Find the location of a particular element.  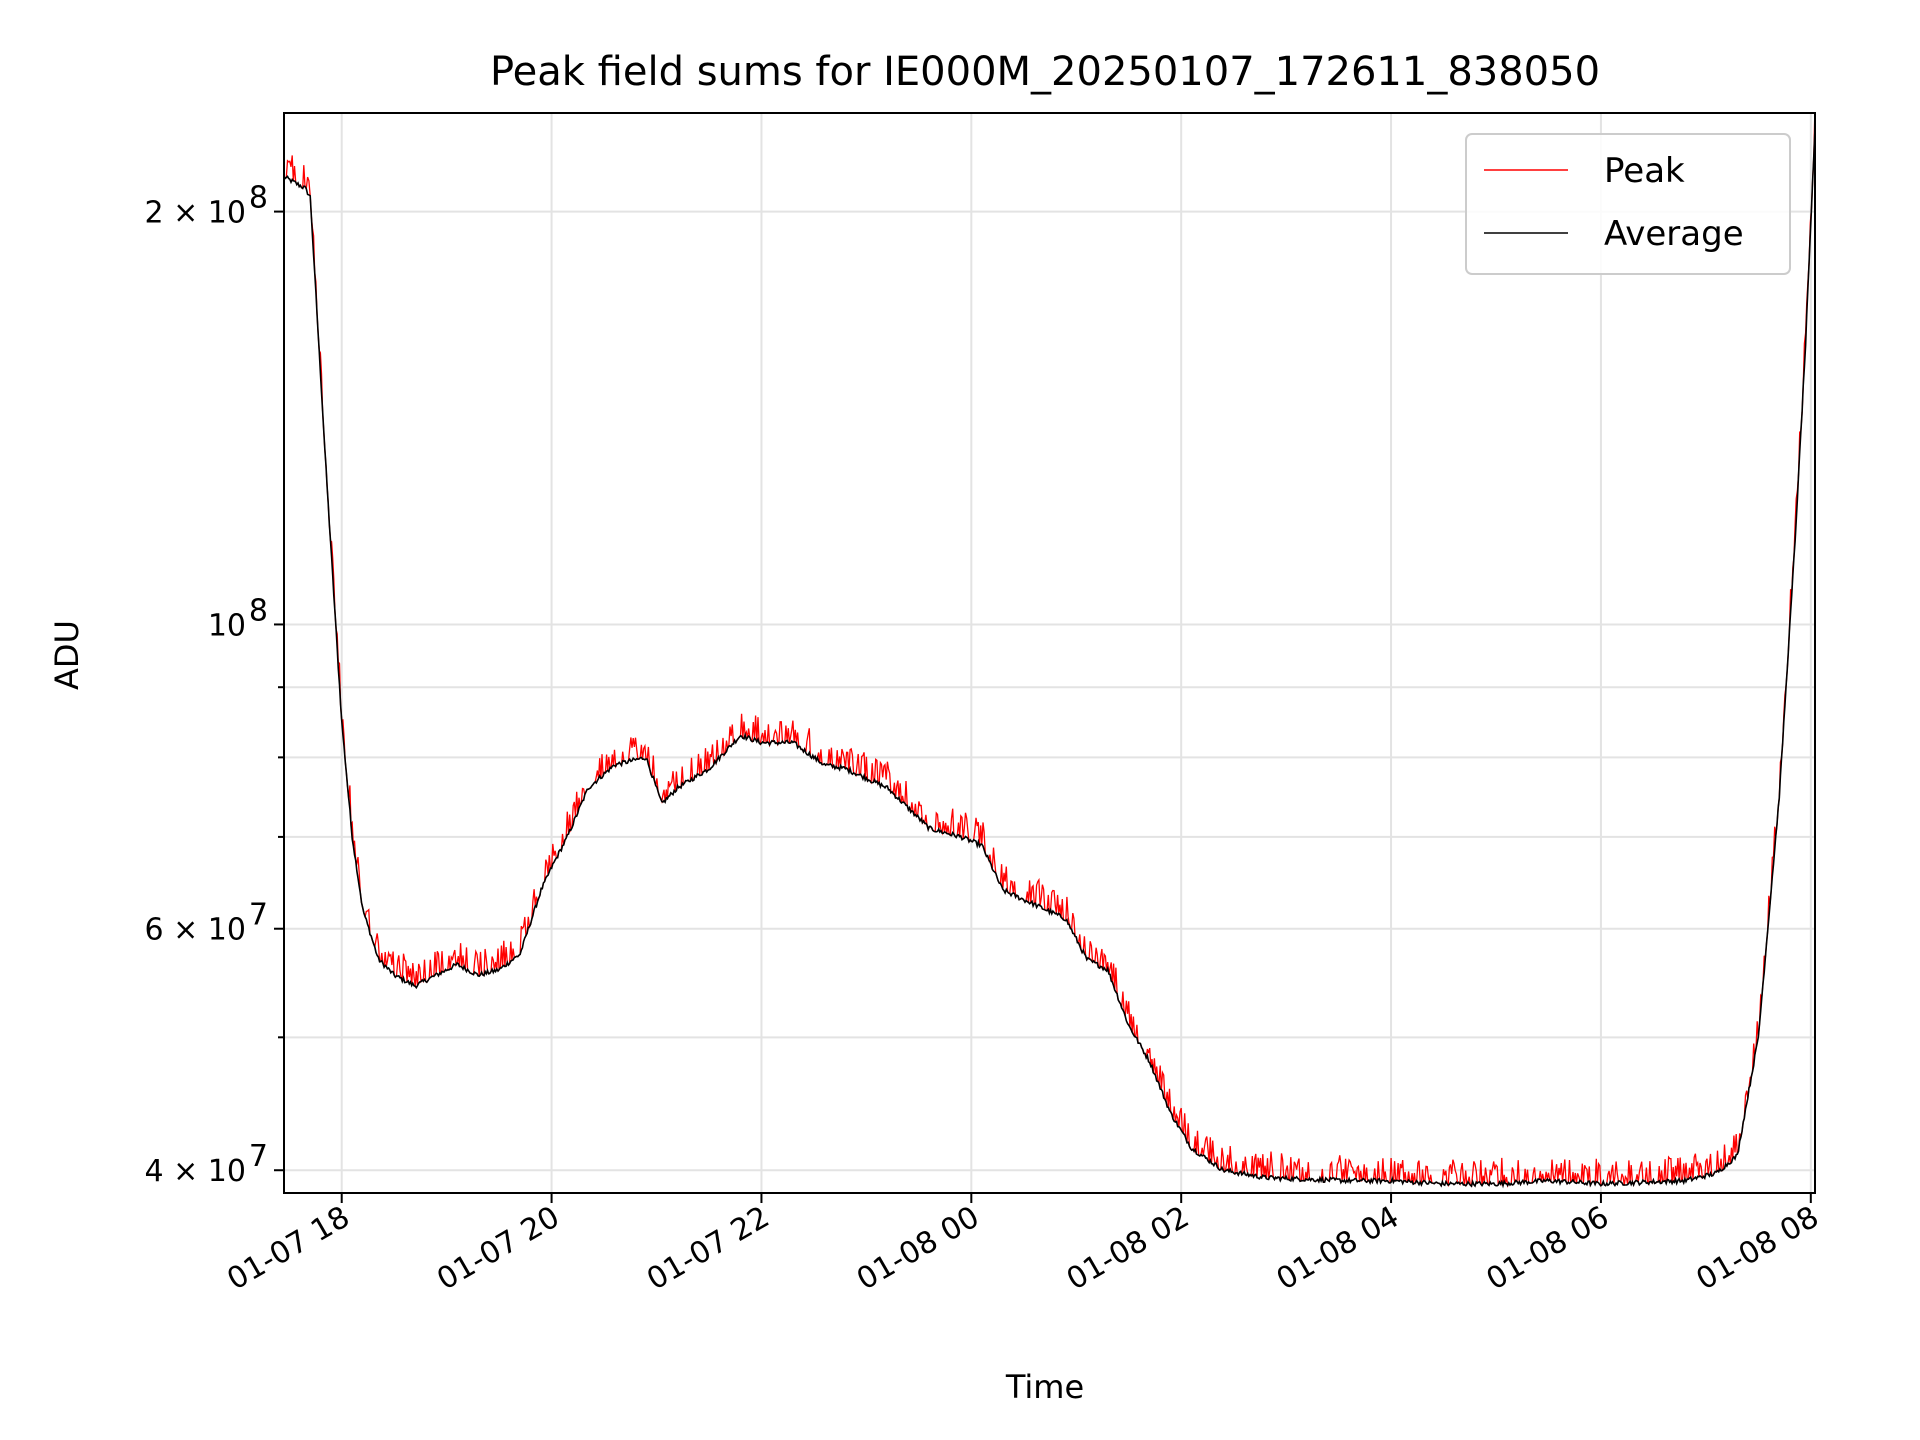

legend: Peak Average is located at coordinates (1628, 204).